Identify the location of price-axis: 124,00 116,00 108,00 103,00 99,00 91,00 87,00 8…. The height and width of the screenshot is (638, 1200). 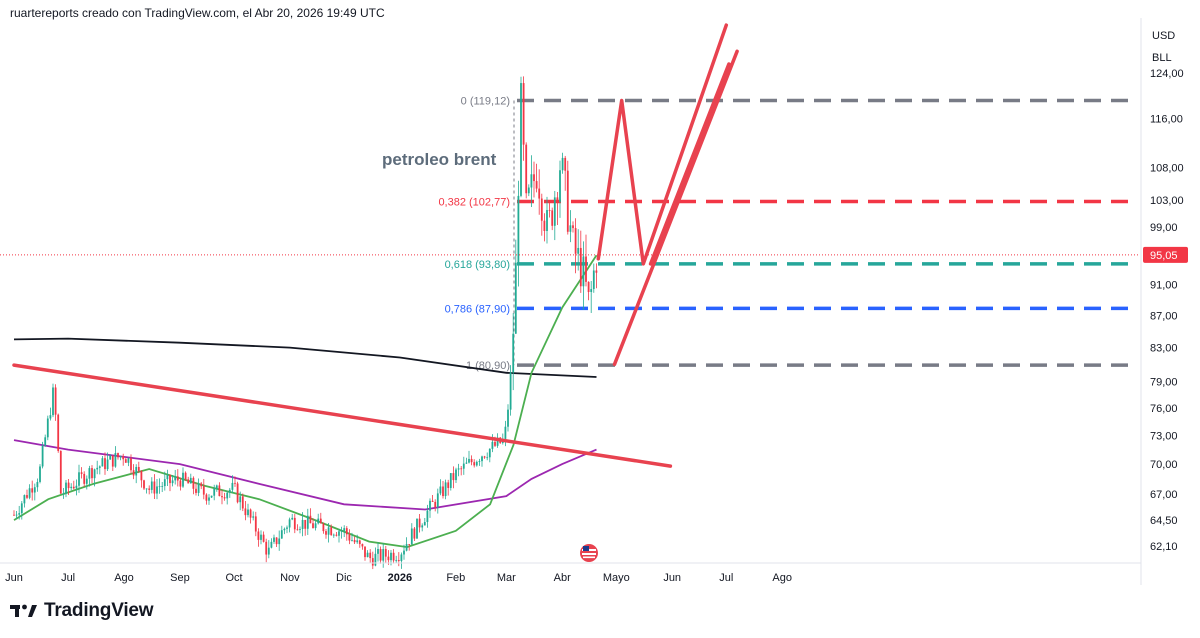
(1167, 310).